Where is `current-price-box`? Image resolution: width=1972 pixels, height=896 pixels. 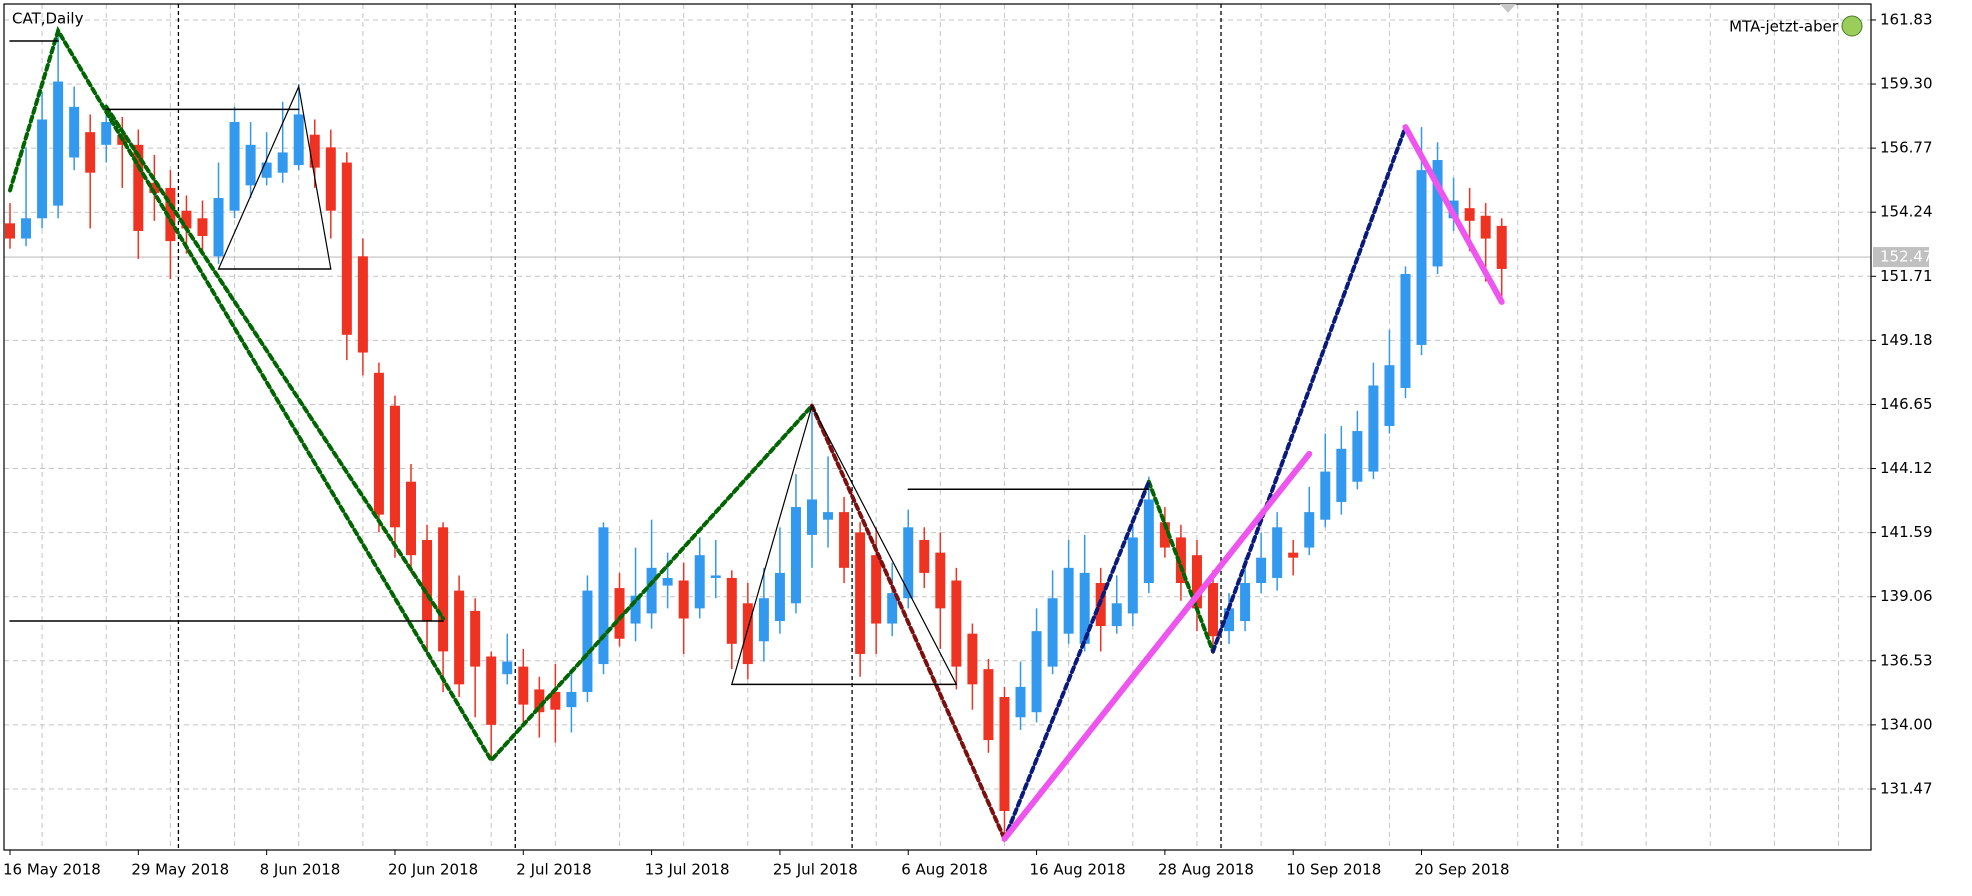 current-price-box is located at coordinates (1901, 257).